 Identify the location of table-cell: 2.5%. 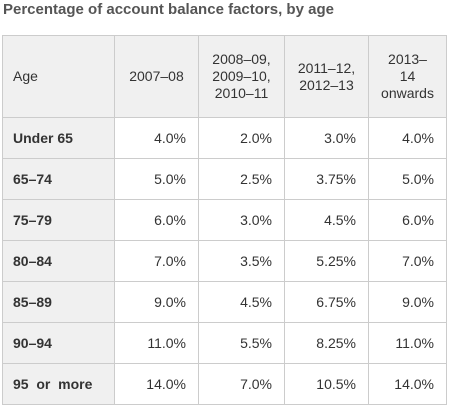
(241, 179).